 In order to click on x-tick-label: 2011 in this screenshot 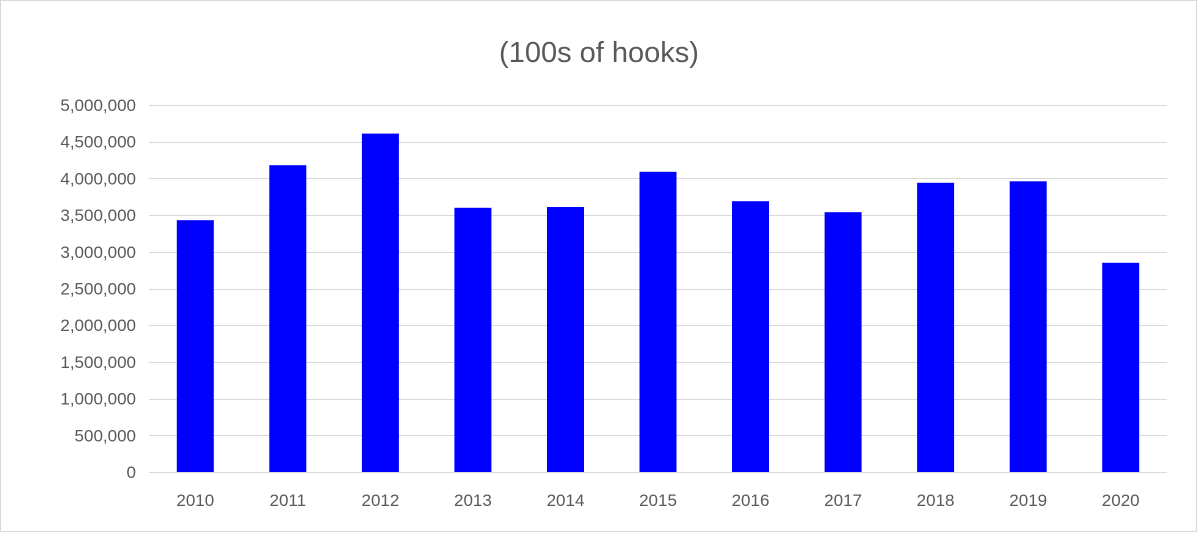, I will do `click(288, 500)`.